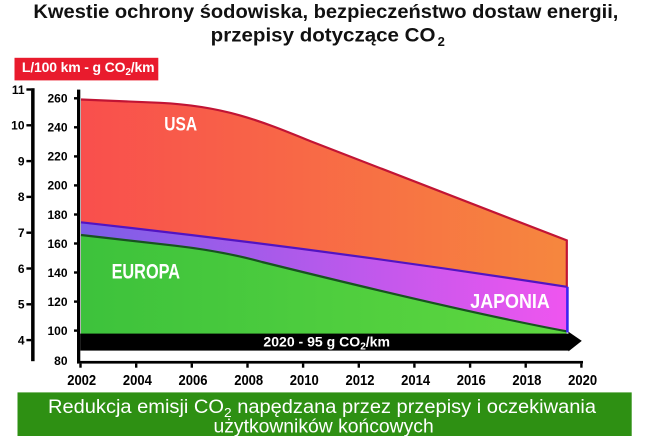 The image size is (654, 436). I want to click on svg-text: przepisy dotyczące CO, so click(323, 36).